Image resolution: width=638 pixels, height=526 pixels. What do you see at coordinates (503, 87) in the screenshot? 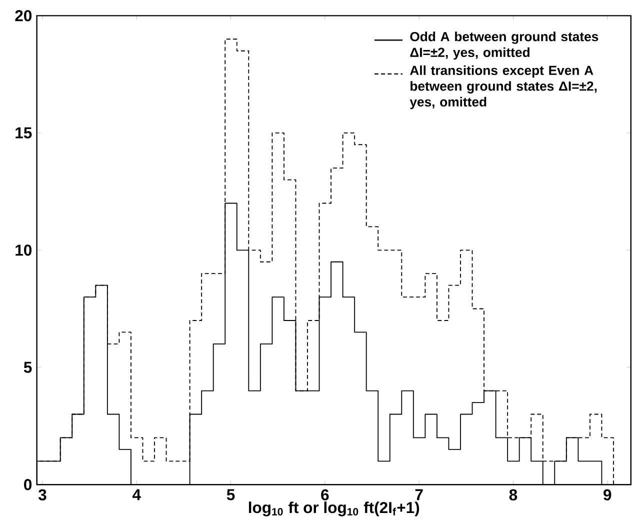
I see `legend-label: All transitions except Even A between ground states ΔI=±2, yes, omitted` at bounding box center [503, 87].